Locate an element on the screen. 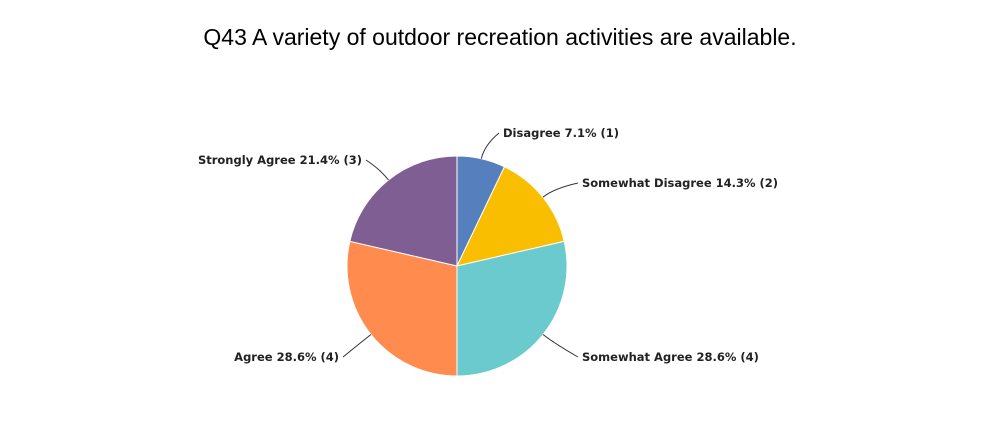 The image size is (1000, 430). pie-slice-agree is located at coordinates (402, 308).